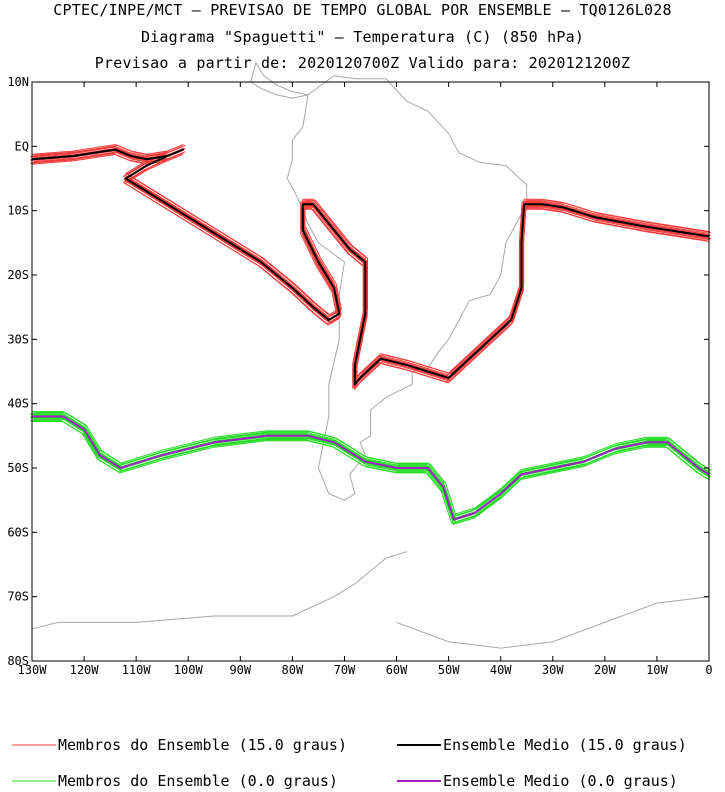 The width and height of the screenshot is (725, 792). What do you see at coordinates (33, 670) in the screenshot?
I see `x-tick-label-0: 130W` at bounding box center [33, 670].